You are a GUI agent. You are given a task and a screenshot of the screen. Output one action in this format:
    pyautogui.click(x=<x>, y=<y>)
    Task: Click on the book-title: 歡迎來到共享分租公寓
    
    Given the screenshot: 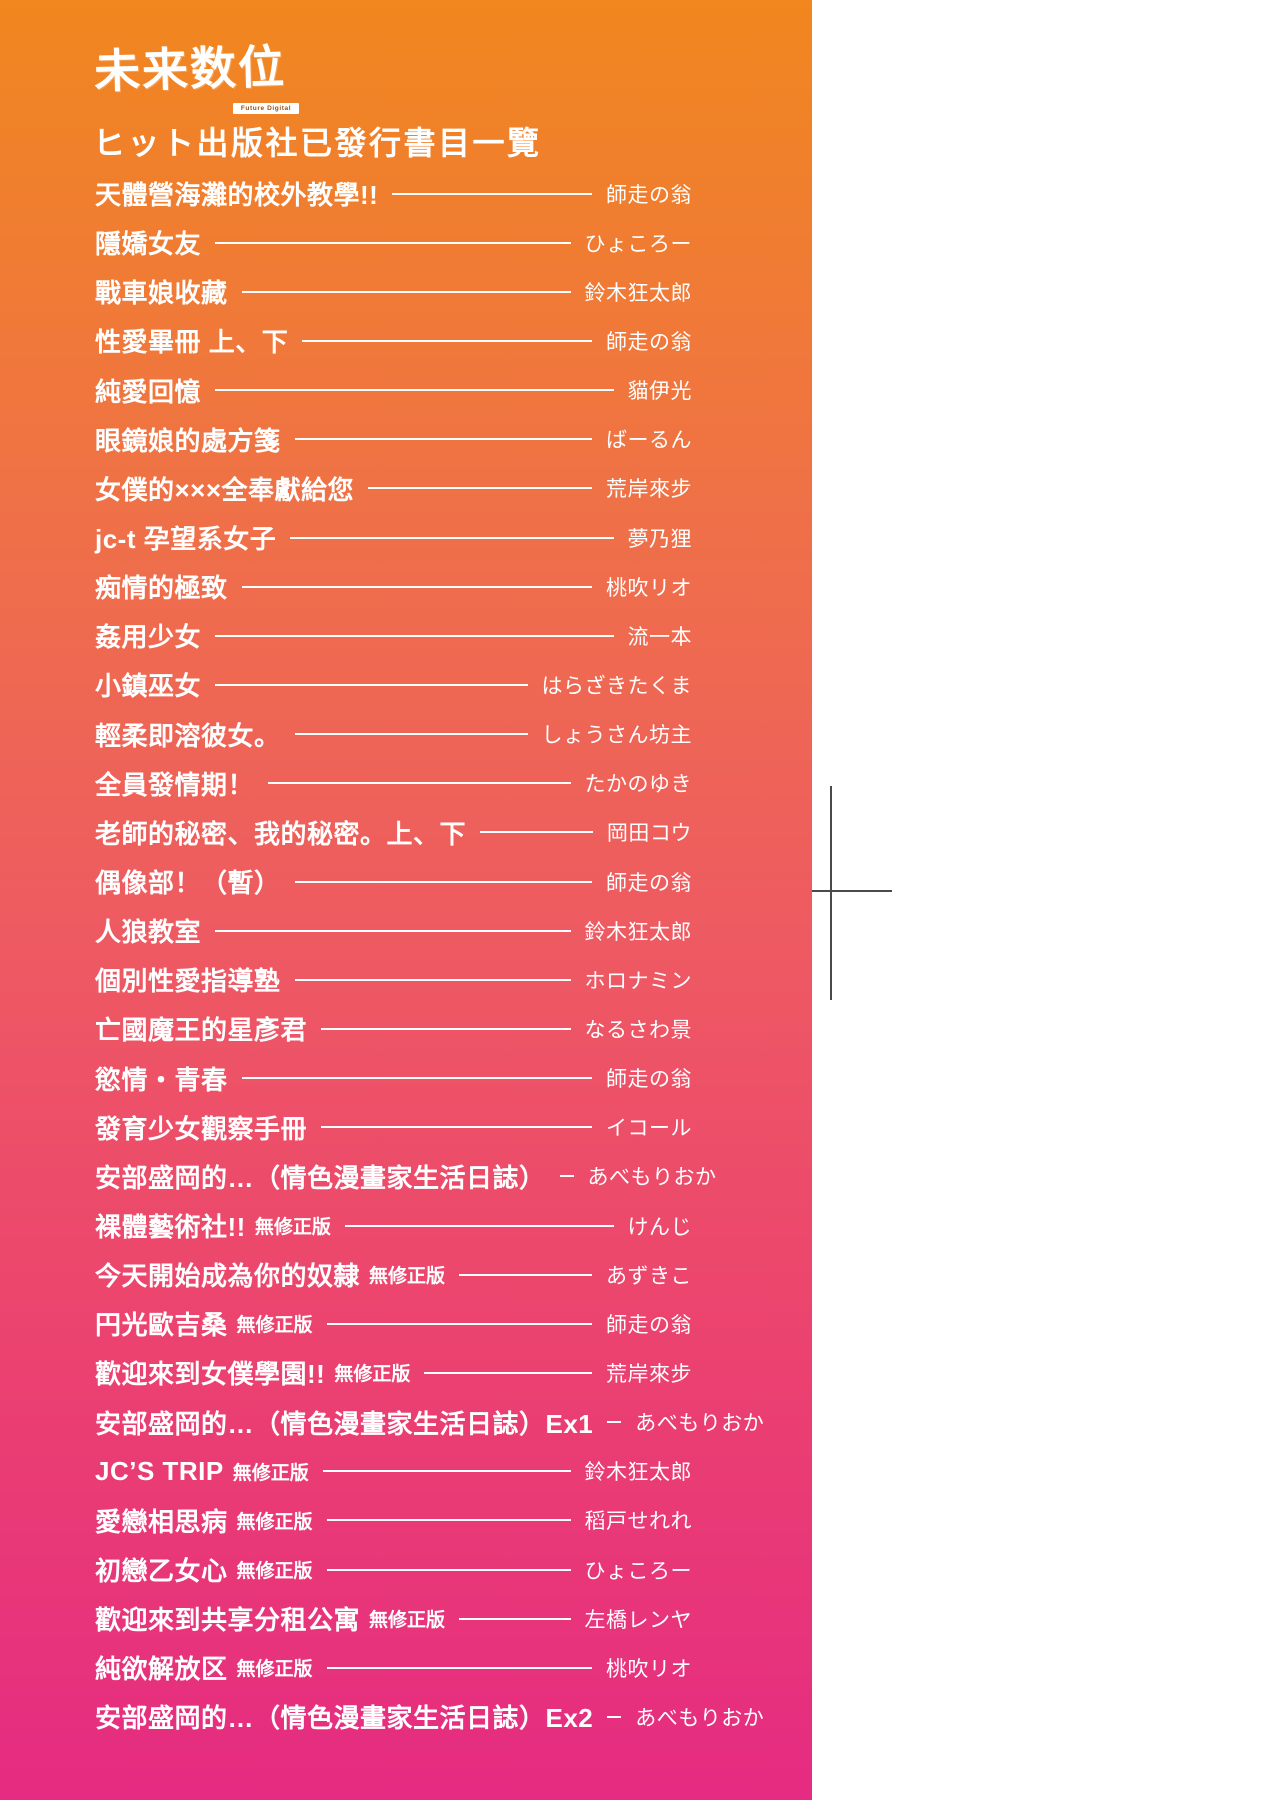 What is the action you would take?
    pyautogui.click(x=228, y=1620)
    